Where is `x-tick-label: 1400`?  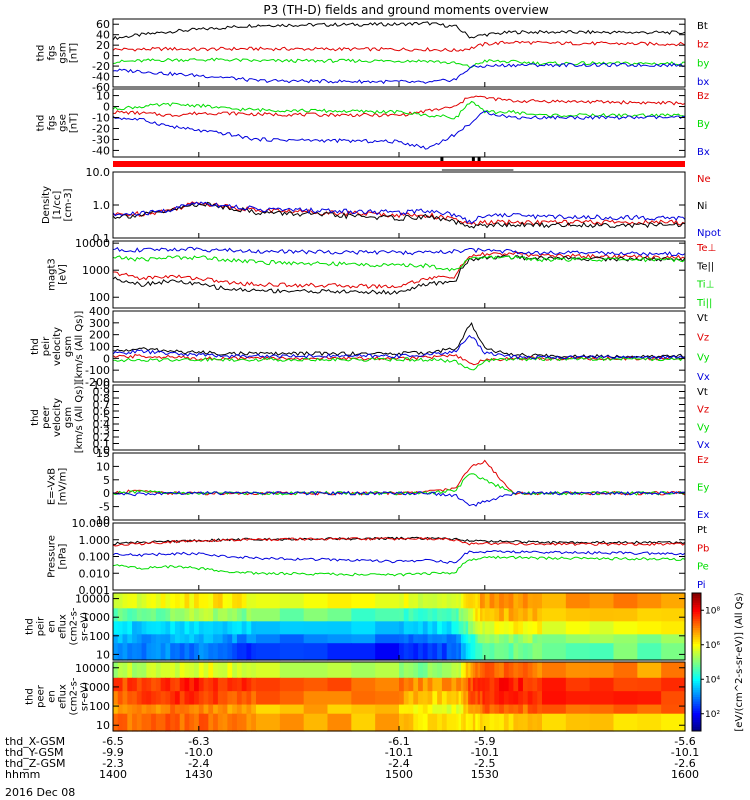 x-tick-label: 1400 is located at coordinates (113, 774).